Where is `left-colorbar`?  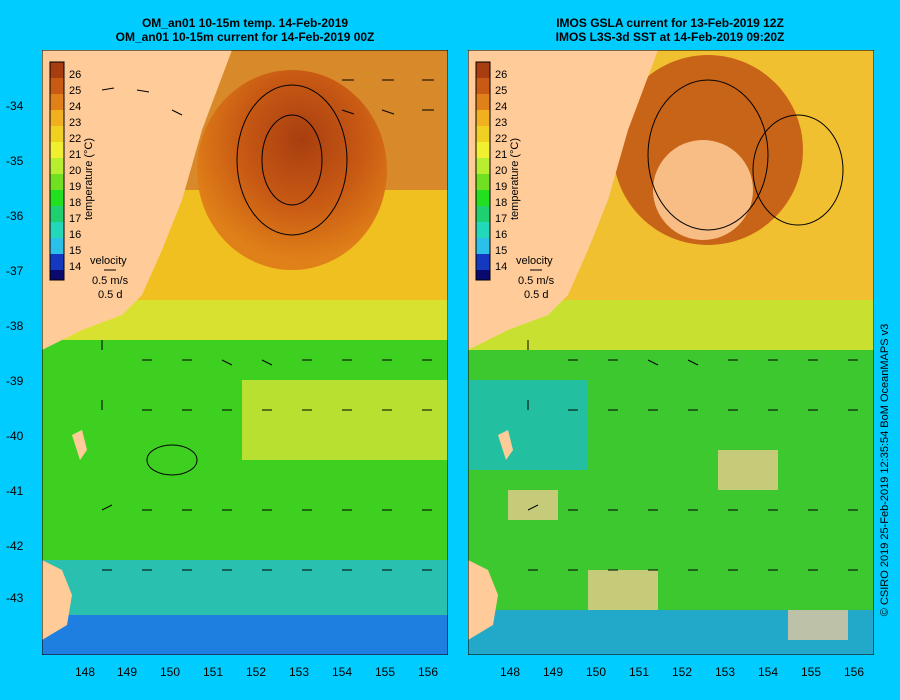
left-colorbar is located at coordinates (57, 171).